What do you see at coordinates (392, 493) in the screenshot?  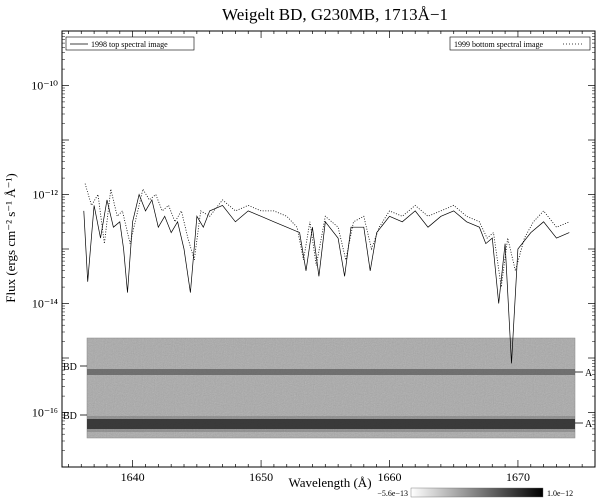 I see `colorbar-min-label: −5.6e−13` at bounding box center [392, 493].